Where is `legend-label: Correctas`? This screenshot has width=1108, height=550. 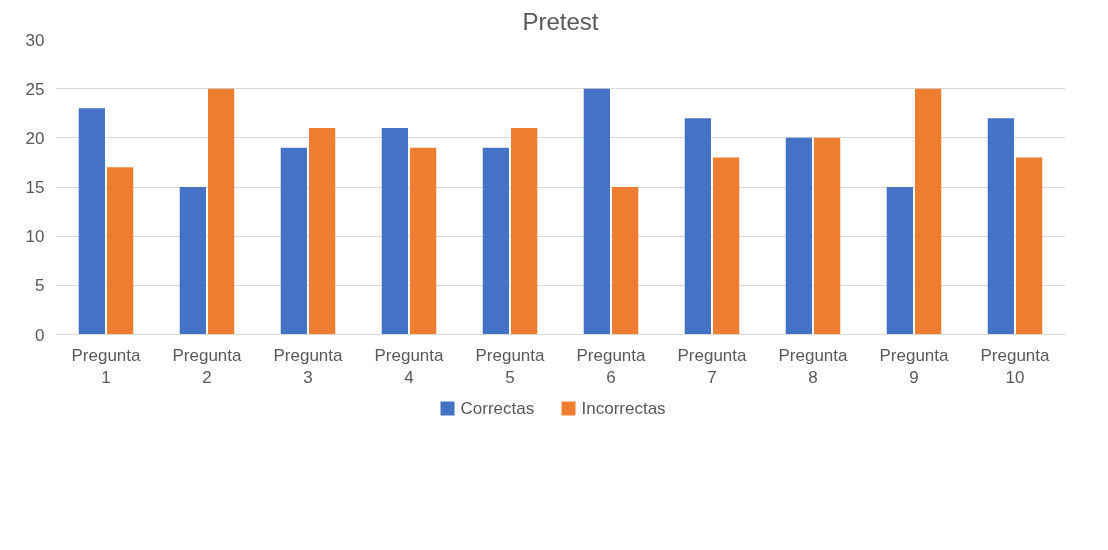
legend-label: Correctas is located at coordinates (497, 408).